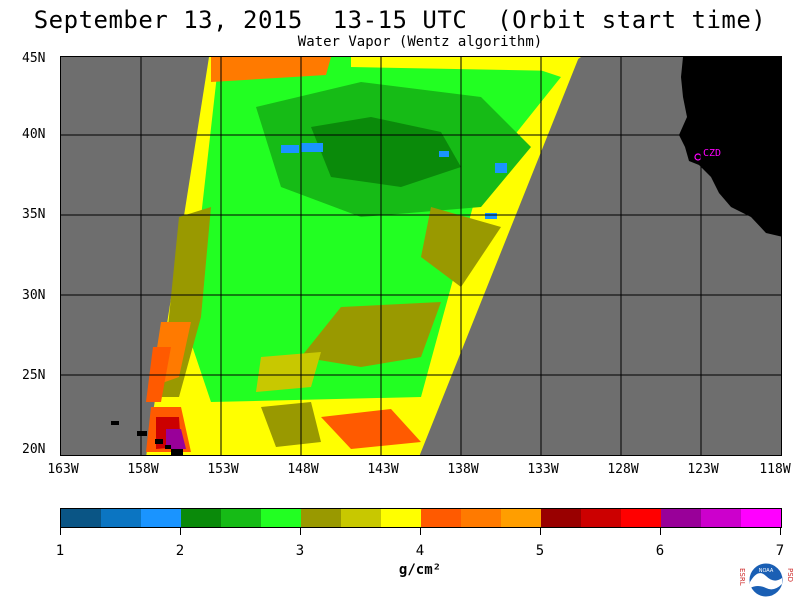 This screenshot has height=604, width=800. I want to click on land-north-america, so click(730, 147).